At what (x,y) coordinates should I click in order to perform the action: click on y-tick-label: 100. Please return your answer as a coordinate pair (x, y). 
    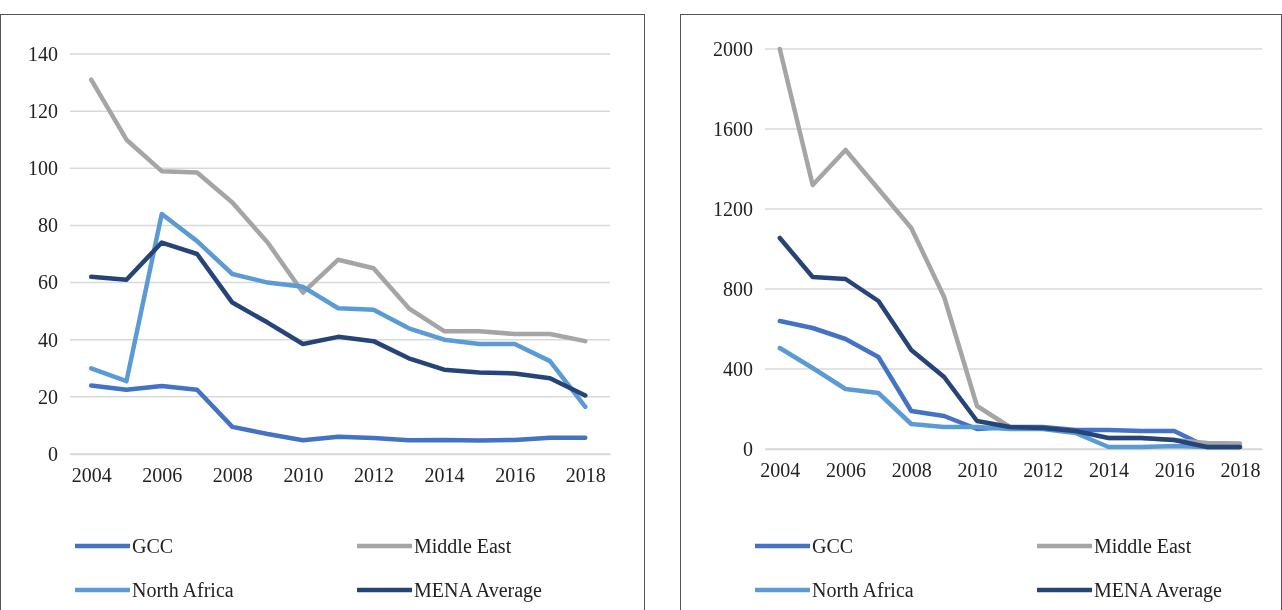
    Looking at the image, I should click on (43, 168).